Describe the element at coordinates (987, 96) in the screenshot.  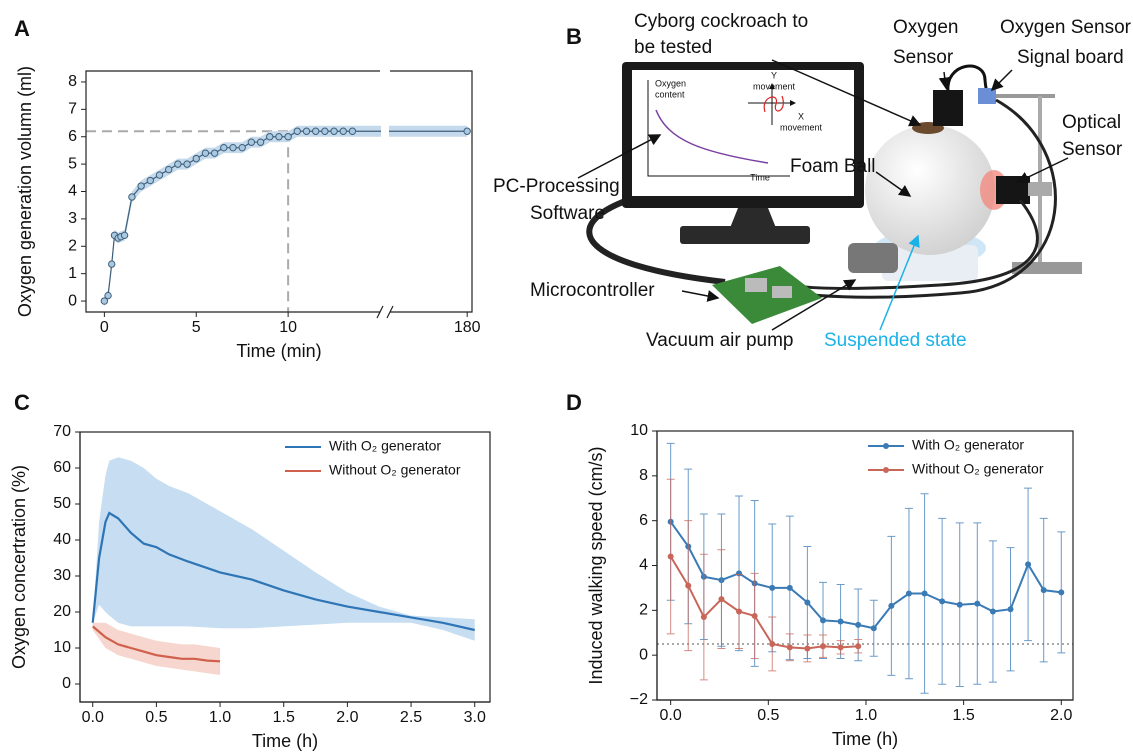
I see `signal-board` at that location.